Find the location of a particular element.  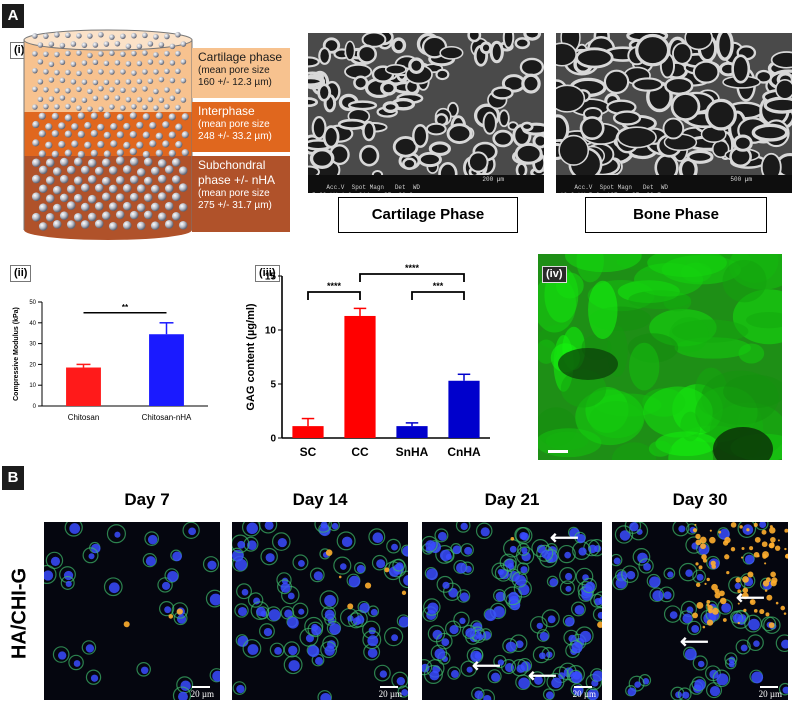

significance-label: ** is located at coordinates (125, 307).